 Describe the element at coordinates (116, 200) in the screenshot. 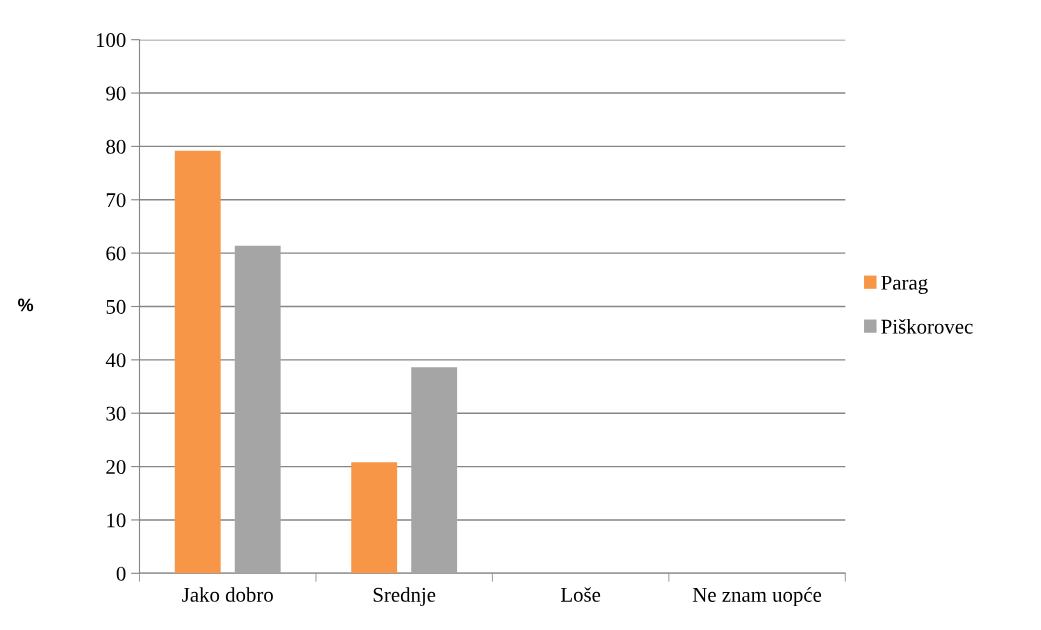

I see `y-tick-label: 70` at that location.